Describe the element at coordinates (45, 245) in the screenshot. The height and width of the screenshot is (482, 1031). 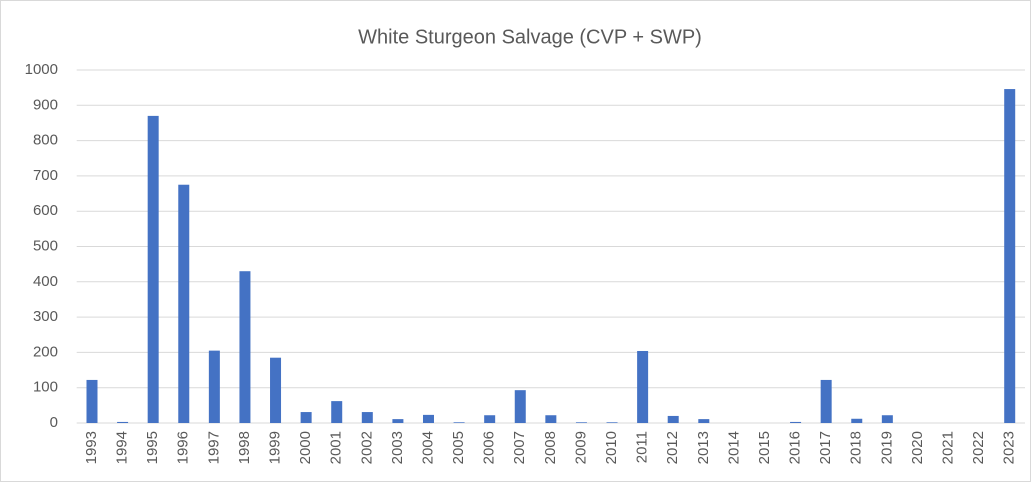
I see `y-tick-label: 500` at that location.